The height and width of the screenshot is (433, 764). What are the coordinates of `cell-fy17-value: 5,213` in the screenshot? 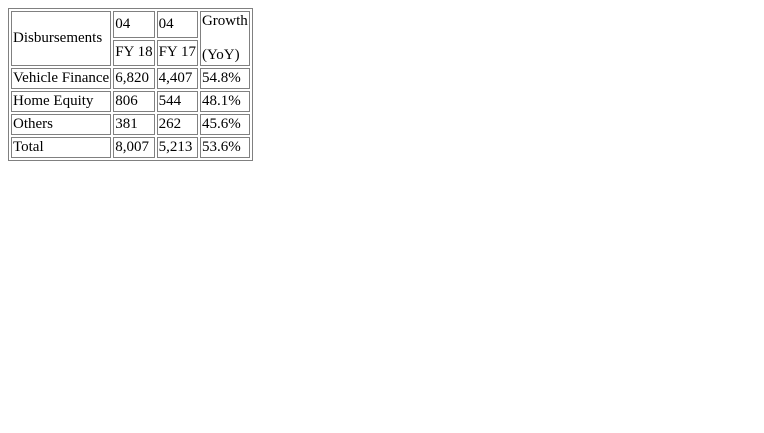 It's located at (177, 147).